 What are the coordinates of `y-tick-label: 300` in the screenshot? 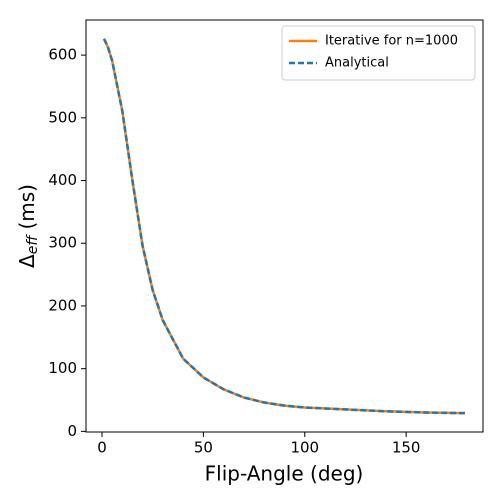 It's located at (62, 243).